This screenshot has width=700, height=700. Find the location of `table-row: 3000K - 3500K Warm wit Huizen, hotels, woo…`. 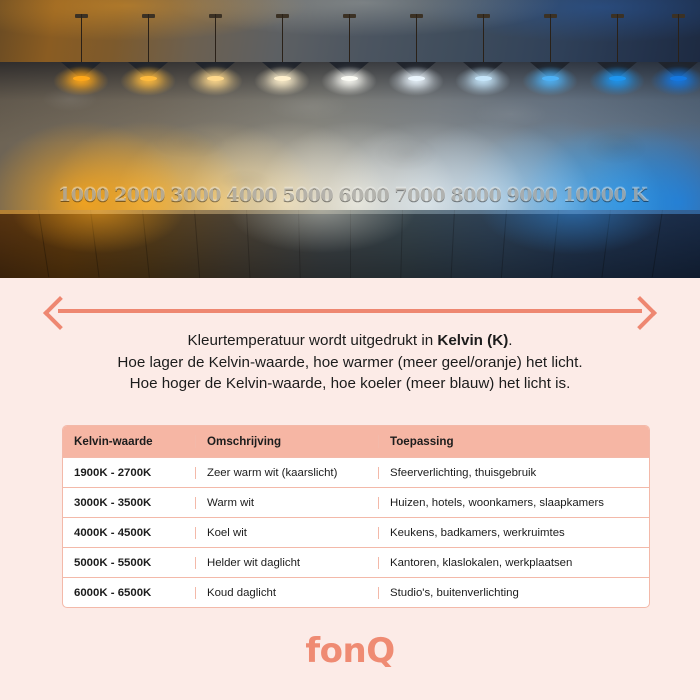

table-row: 3000K - 3500K Warm wit Huizen, hotels, woo… is located at coordinates (356, 503).